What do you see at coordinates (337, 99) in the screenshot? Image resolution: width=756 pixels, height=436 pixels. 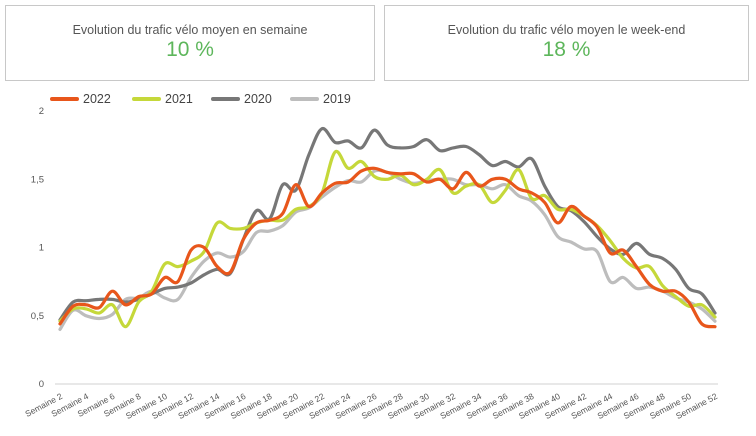 I see `legend-label-2019: 2019` at bounding box center [337, 99].